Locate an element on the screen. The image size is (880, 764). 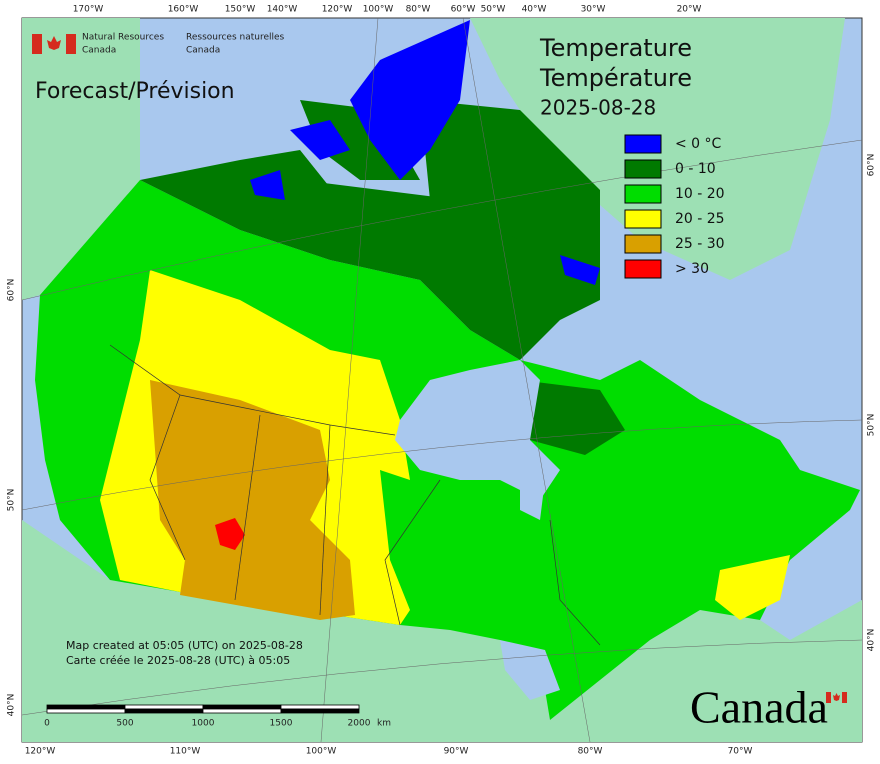
scale-label: 2000 is located at coordinates (359, 724).